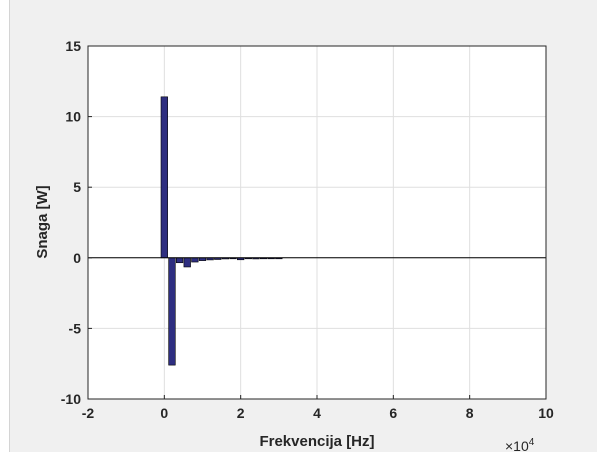  What do you see at coordinates (316, 441) in the screenshot?
I see `x-axis-label: Frekvencija [Hz]` at bounding box center [316, 441].